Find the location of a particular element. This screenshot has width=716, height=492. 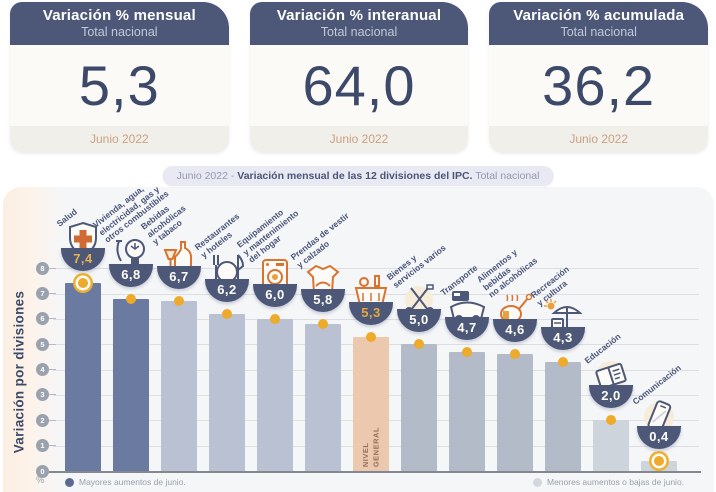

legend-mayores: Mayores aumentos de junio. is located at coordinates (125, 482).